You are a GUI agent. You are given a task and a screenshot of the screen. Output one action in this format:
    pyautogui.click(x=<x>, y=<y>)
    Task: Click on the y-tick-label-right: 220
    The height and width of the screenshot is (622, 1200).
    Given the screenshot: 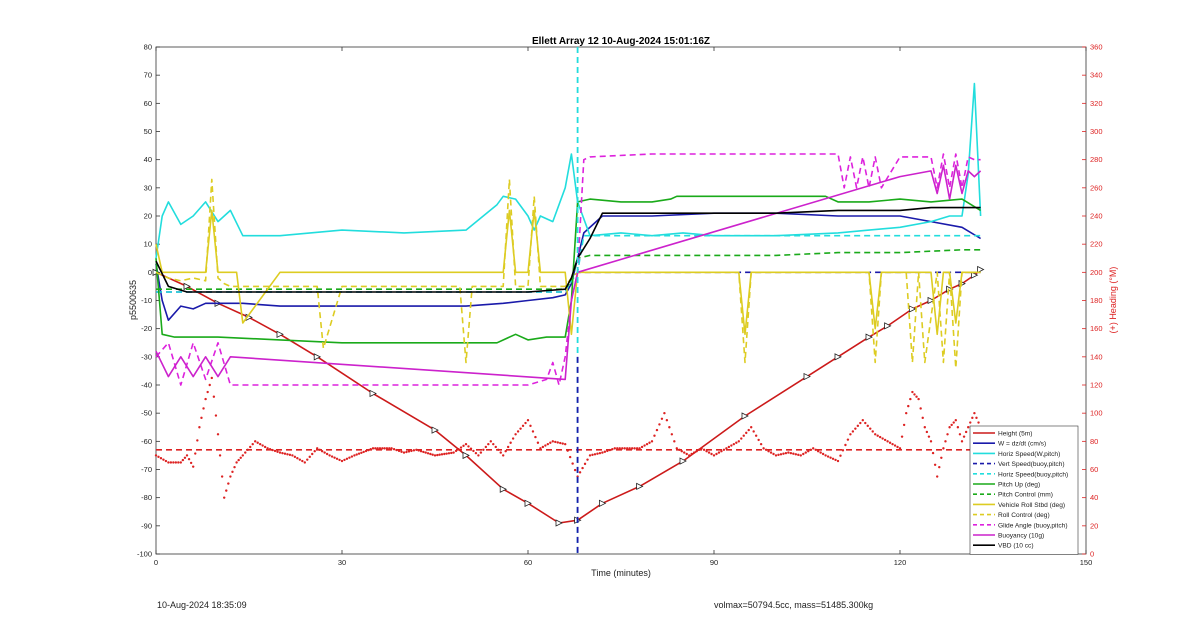 What is the action you would take?
    pyautogui.click(x=1096, y=244)
    